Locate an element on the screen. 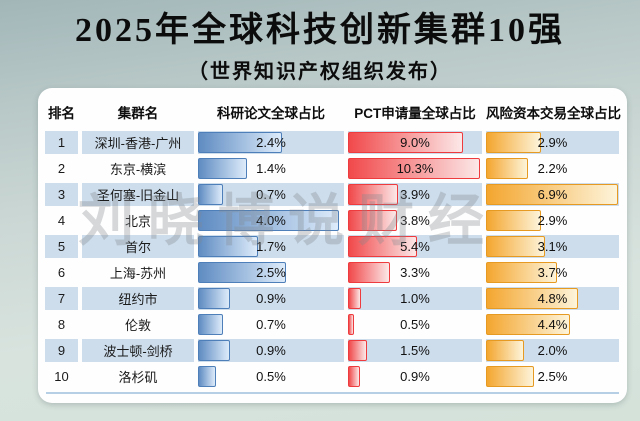  vc-share-value: 2.9% is located at coordinates (552, 142).